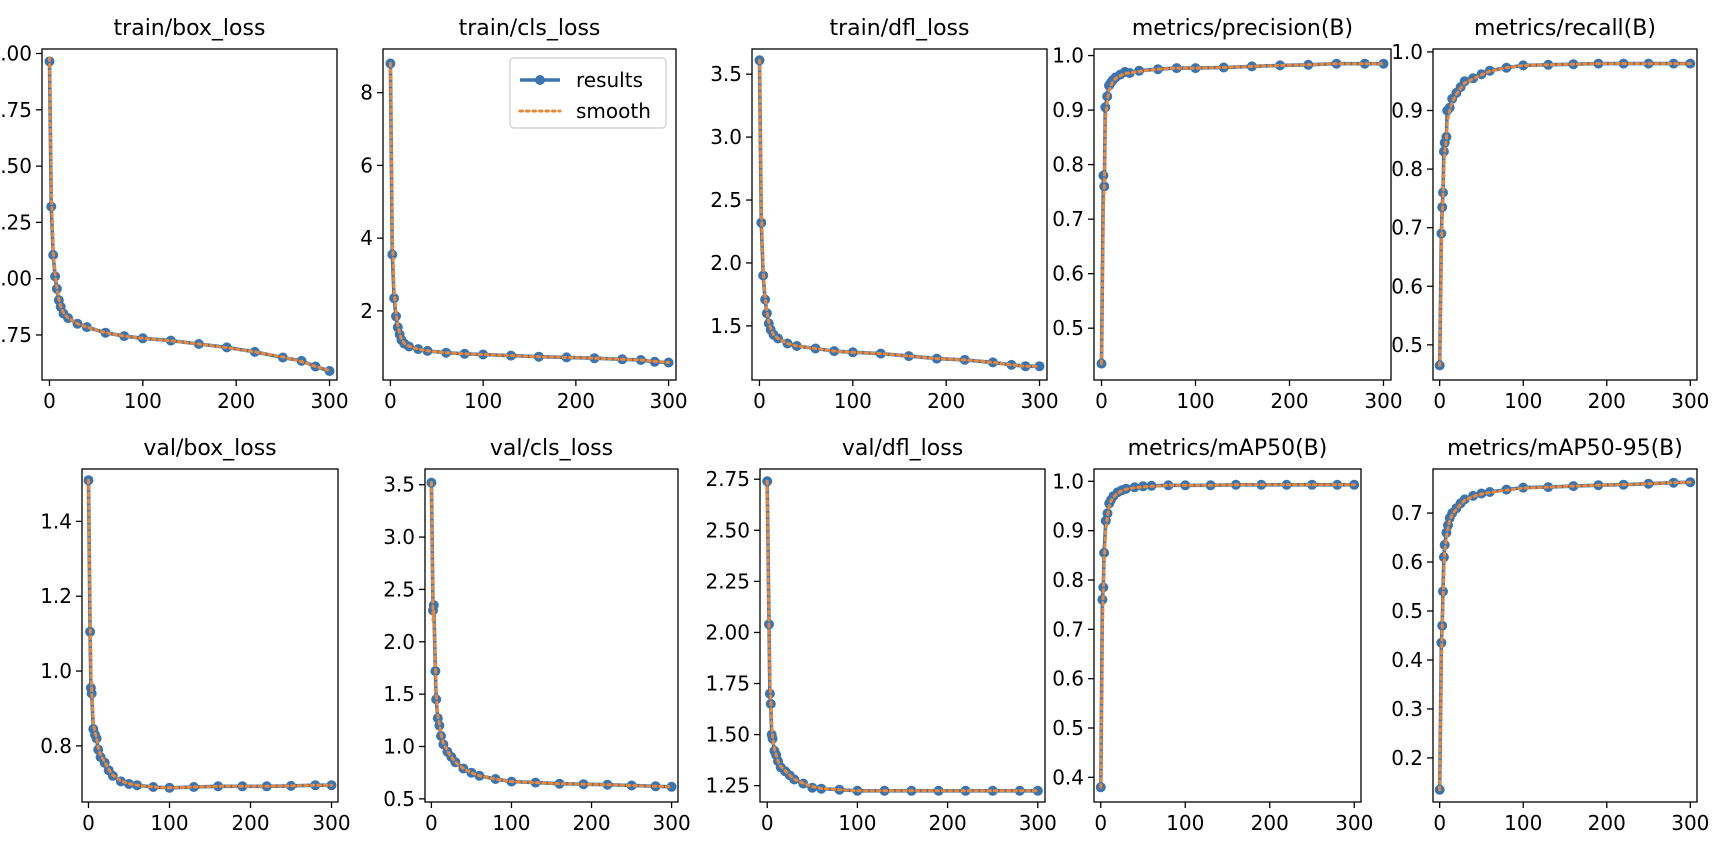 This screenshot has height=843, width=1714. Describe the element at coordinates (366, 165) in the screenshot. I see `y-tick-label: 6` at that location.